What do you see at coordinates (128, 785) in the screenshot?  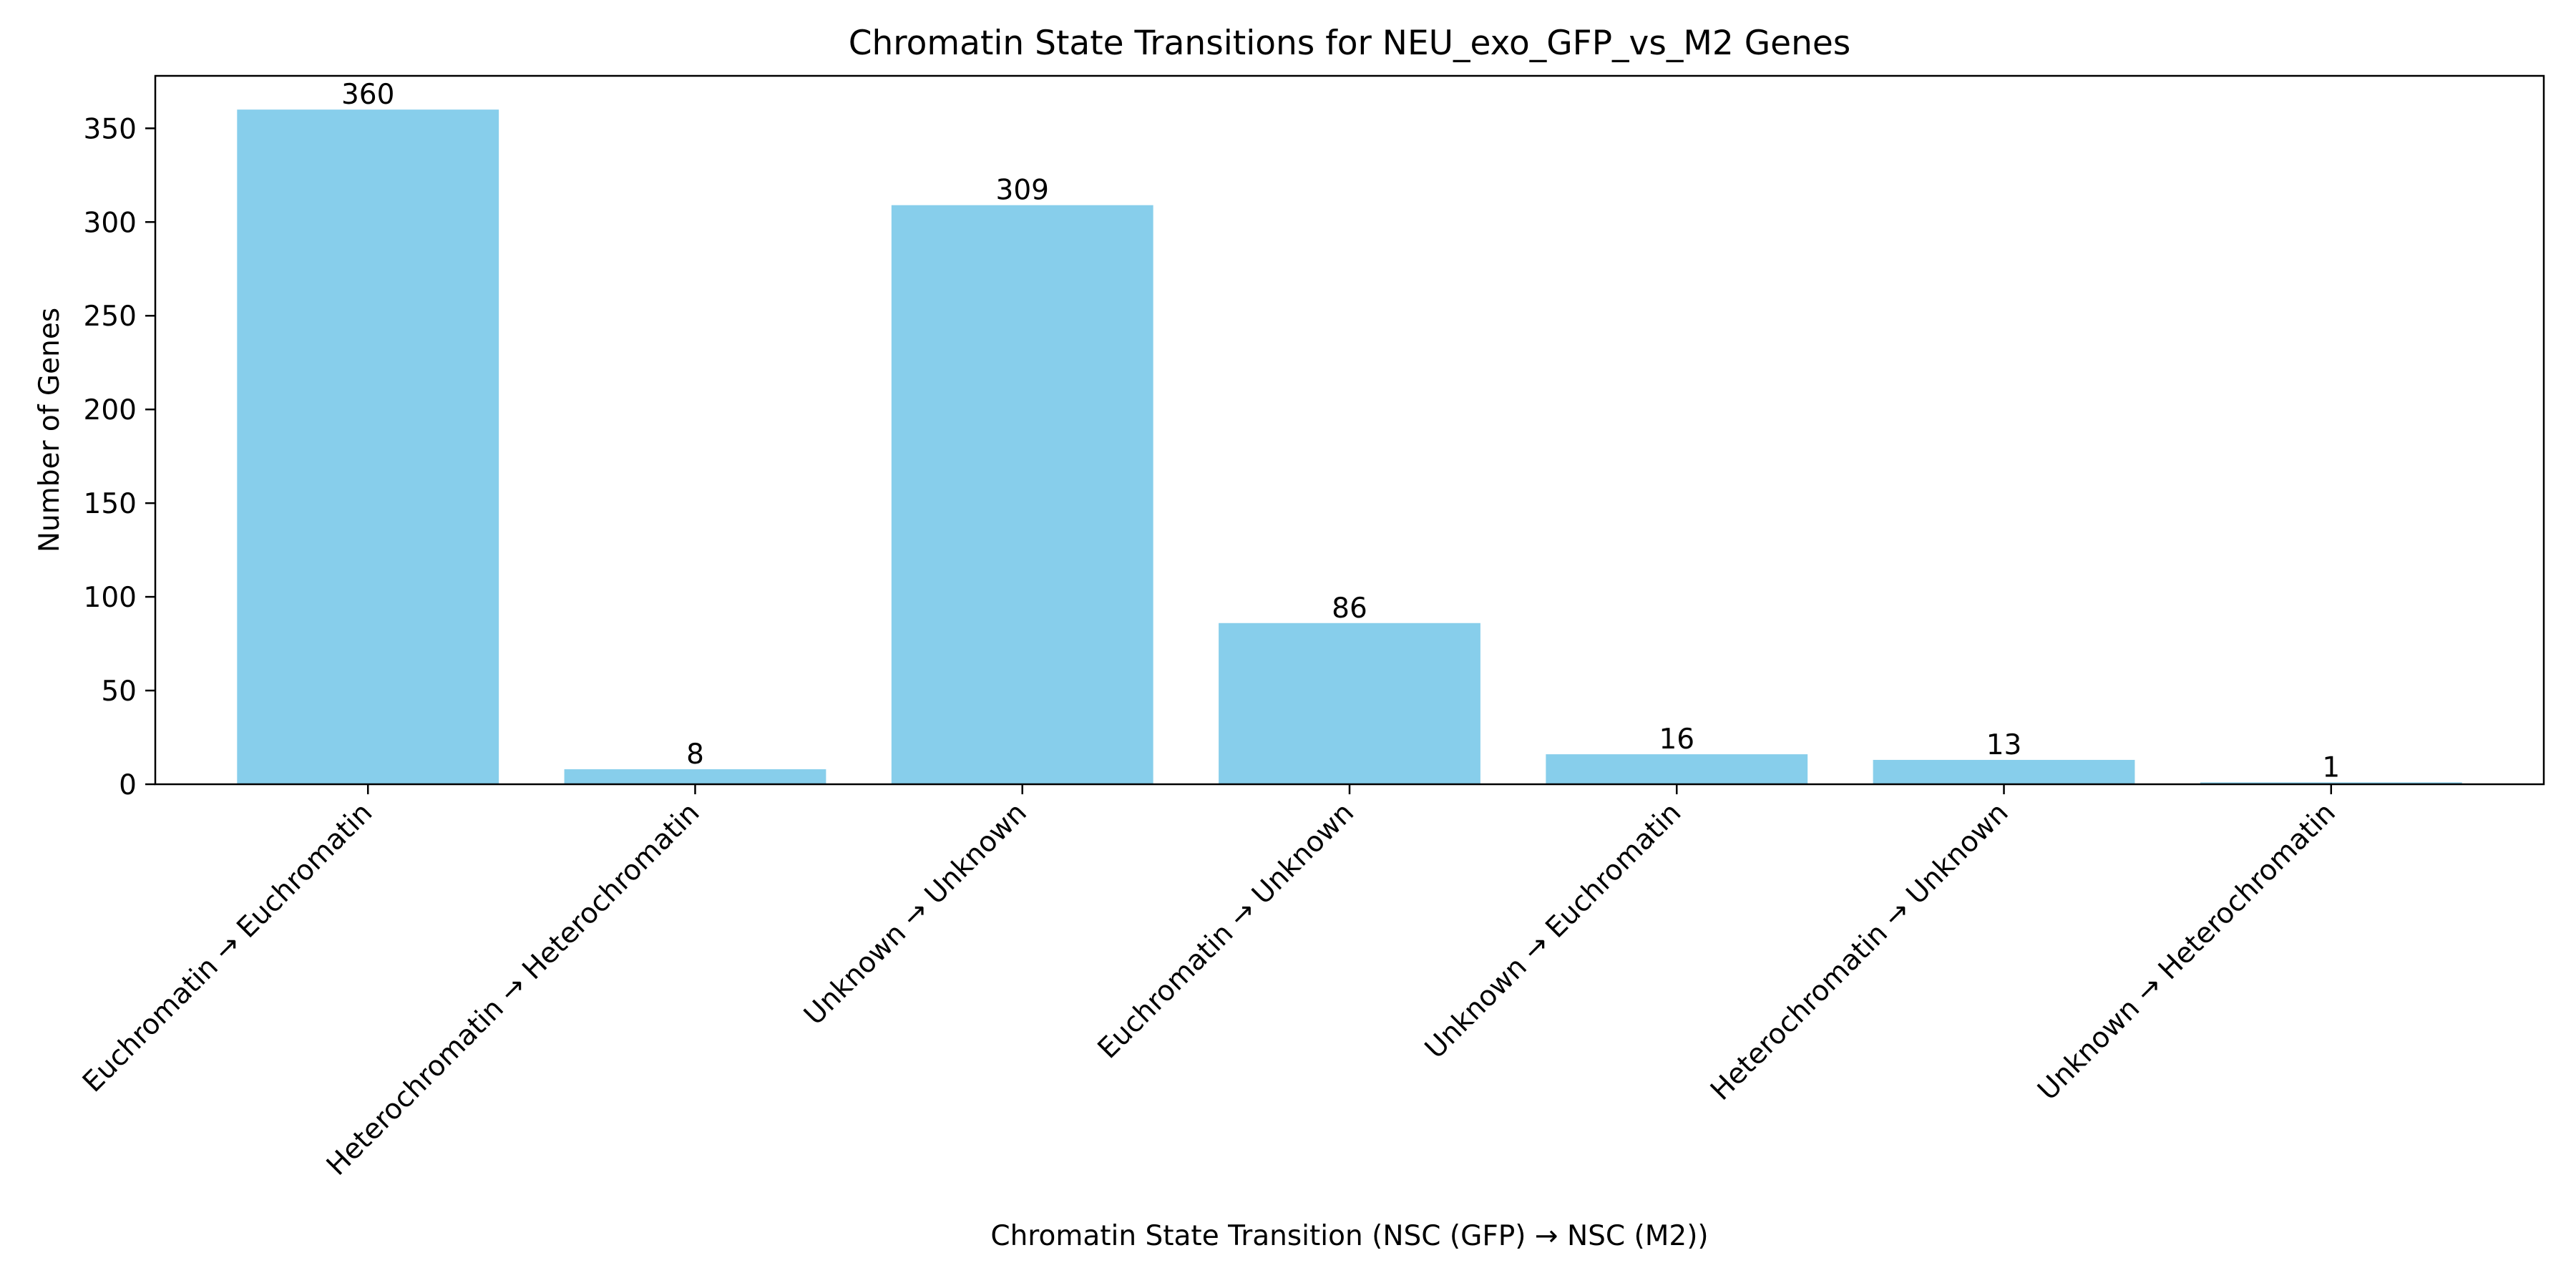 I see `y-tick-label-0: 0` at bounding box center [128, 785].